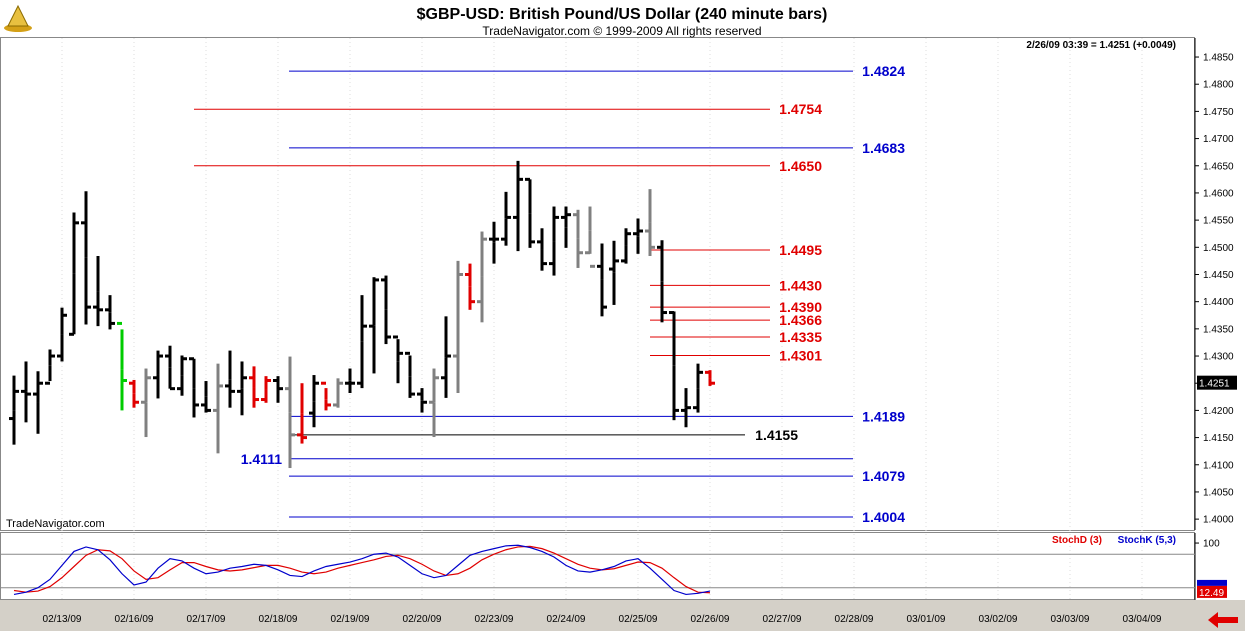 The width and height of the screenshot is (1245, 636). What do you see at coordinates (926, 619) in the screenshot?
I see `x-tick-label: 03/01/09` at bounding box center [926, 619].